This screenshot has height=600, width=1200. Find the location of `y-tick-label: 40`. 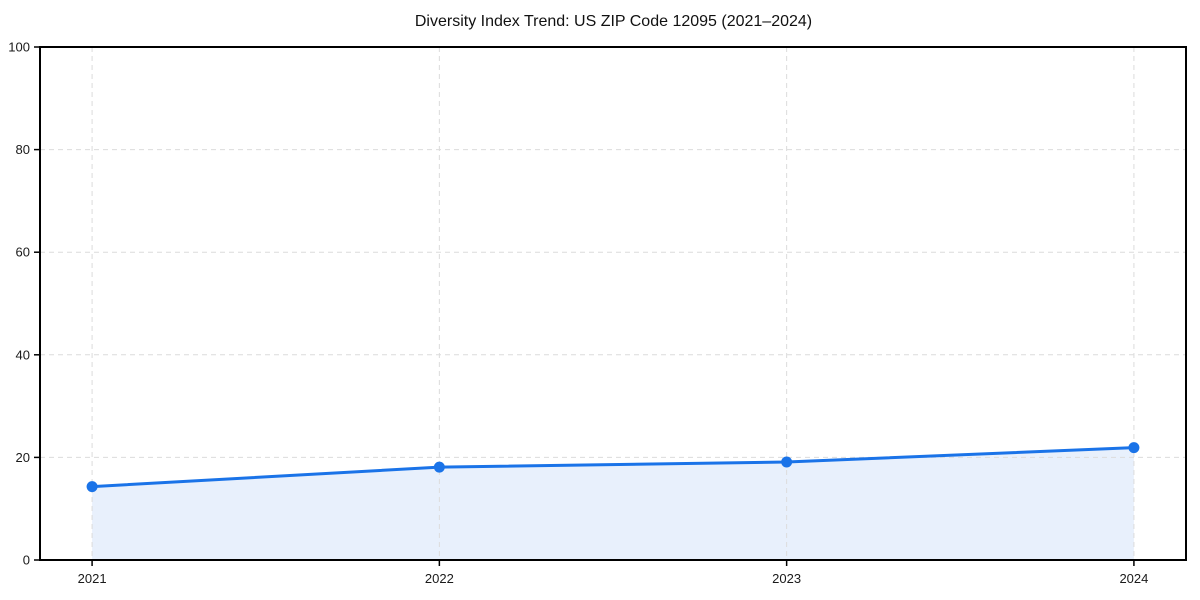

y-tick-label: 40 is located at coordinates (23, 354).